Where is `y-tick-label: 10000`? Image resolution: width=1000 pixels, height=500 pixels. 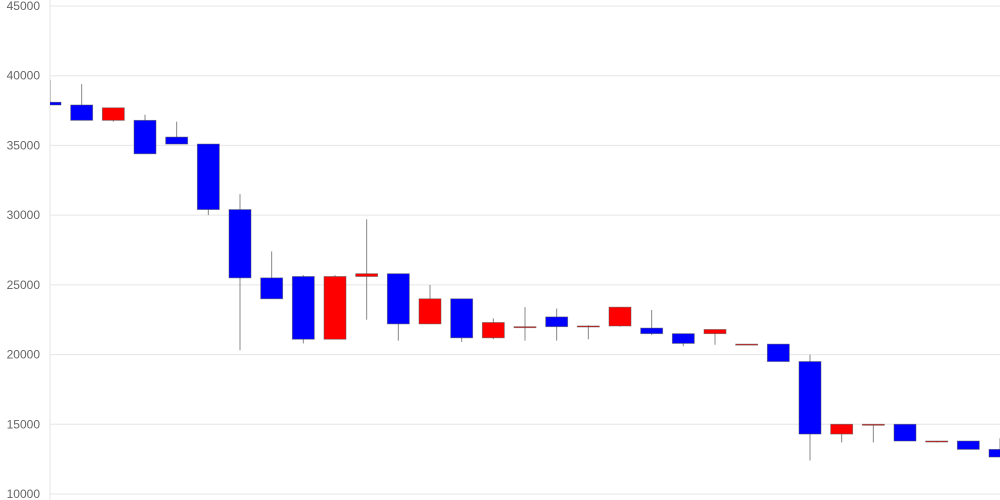
y-tick-label: 10000 is located at coordinates (24, 493).